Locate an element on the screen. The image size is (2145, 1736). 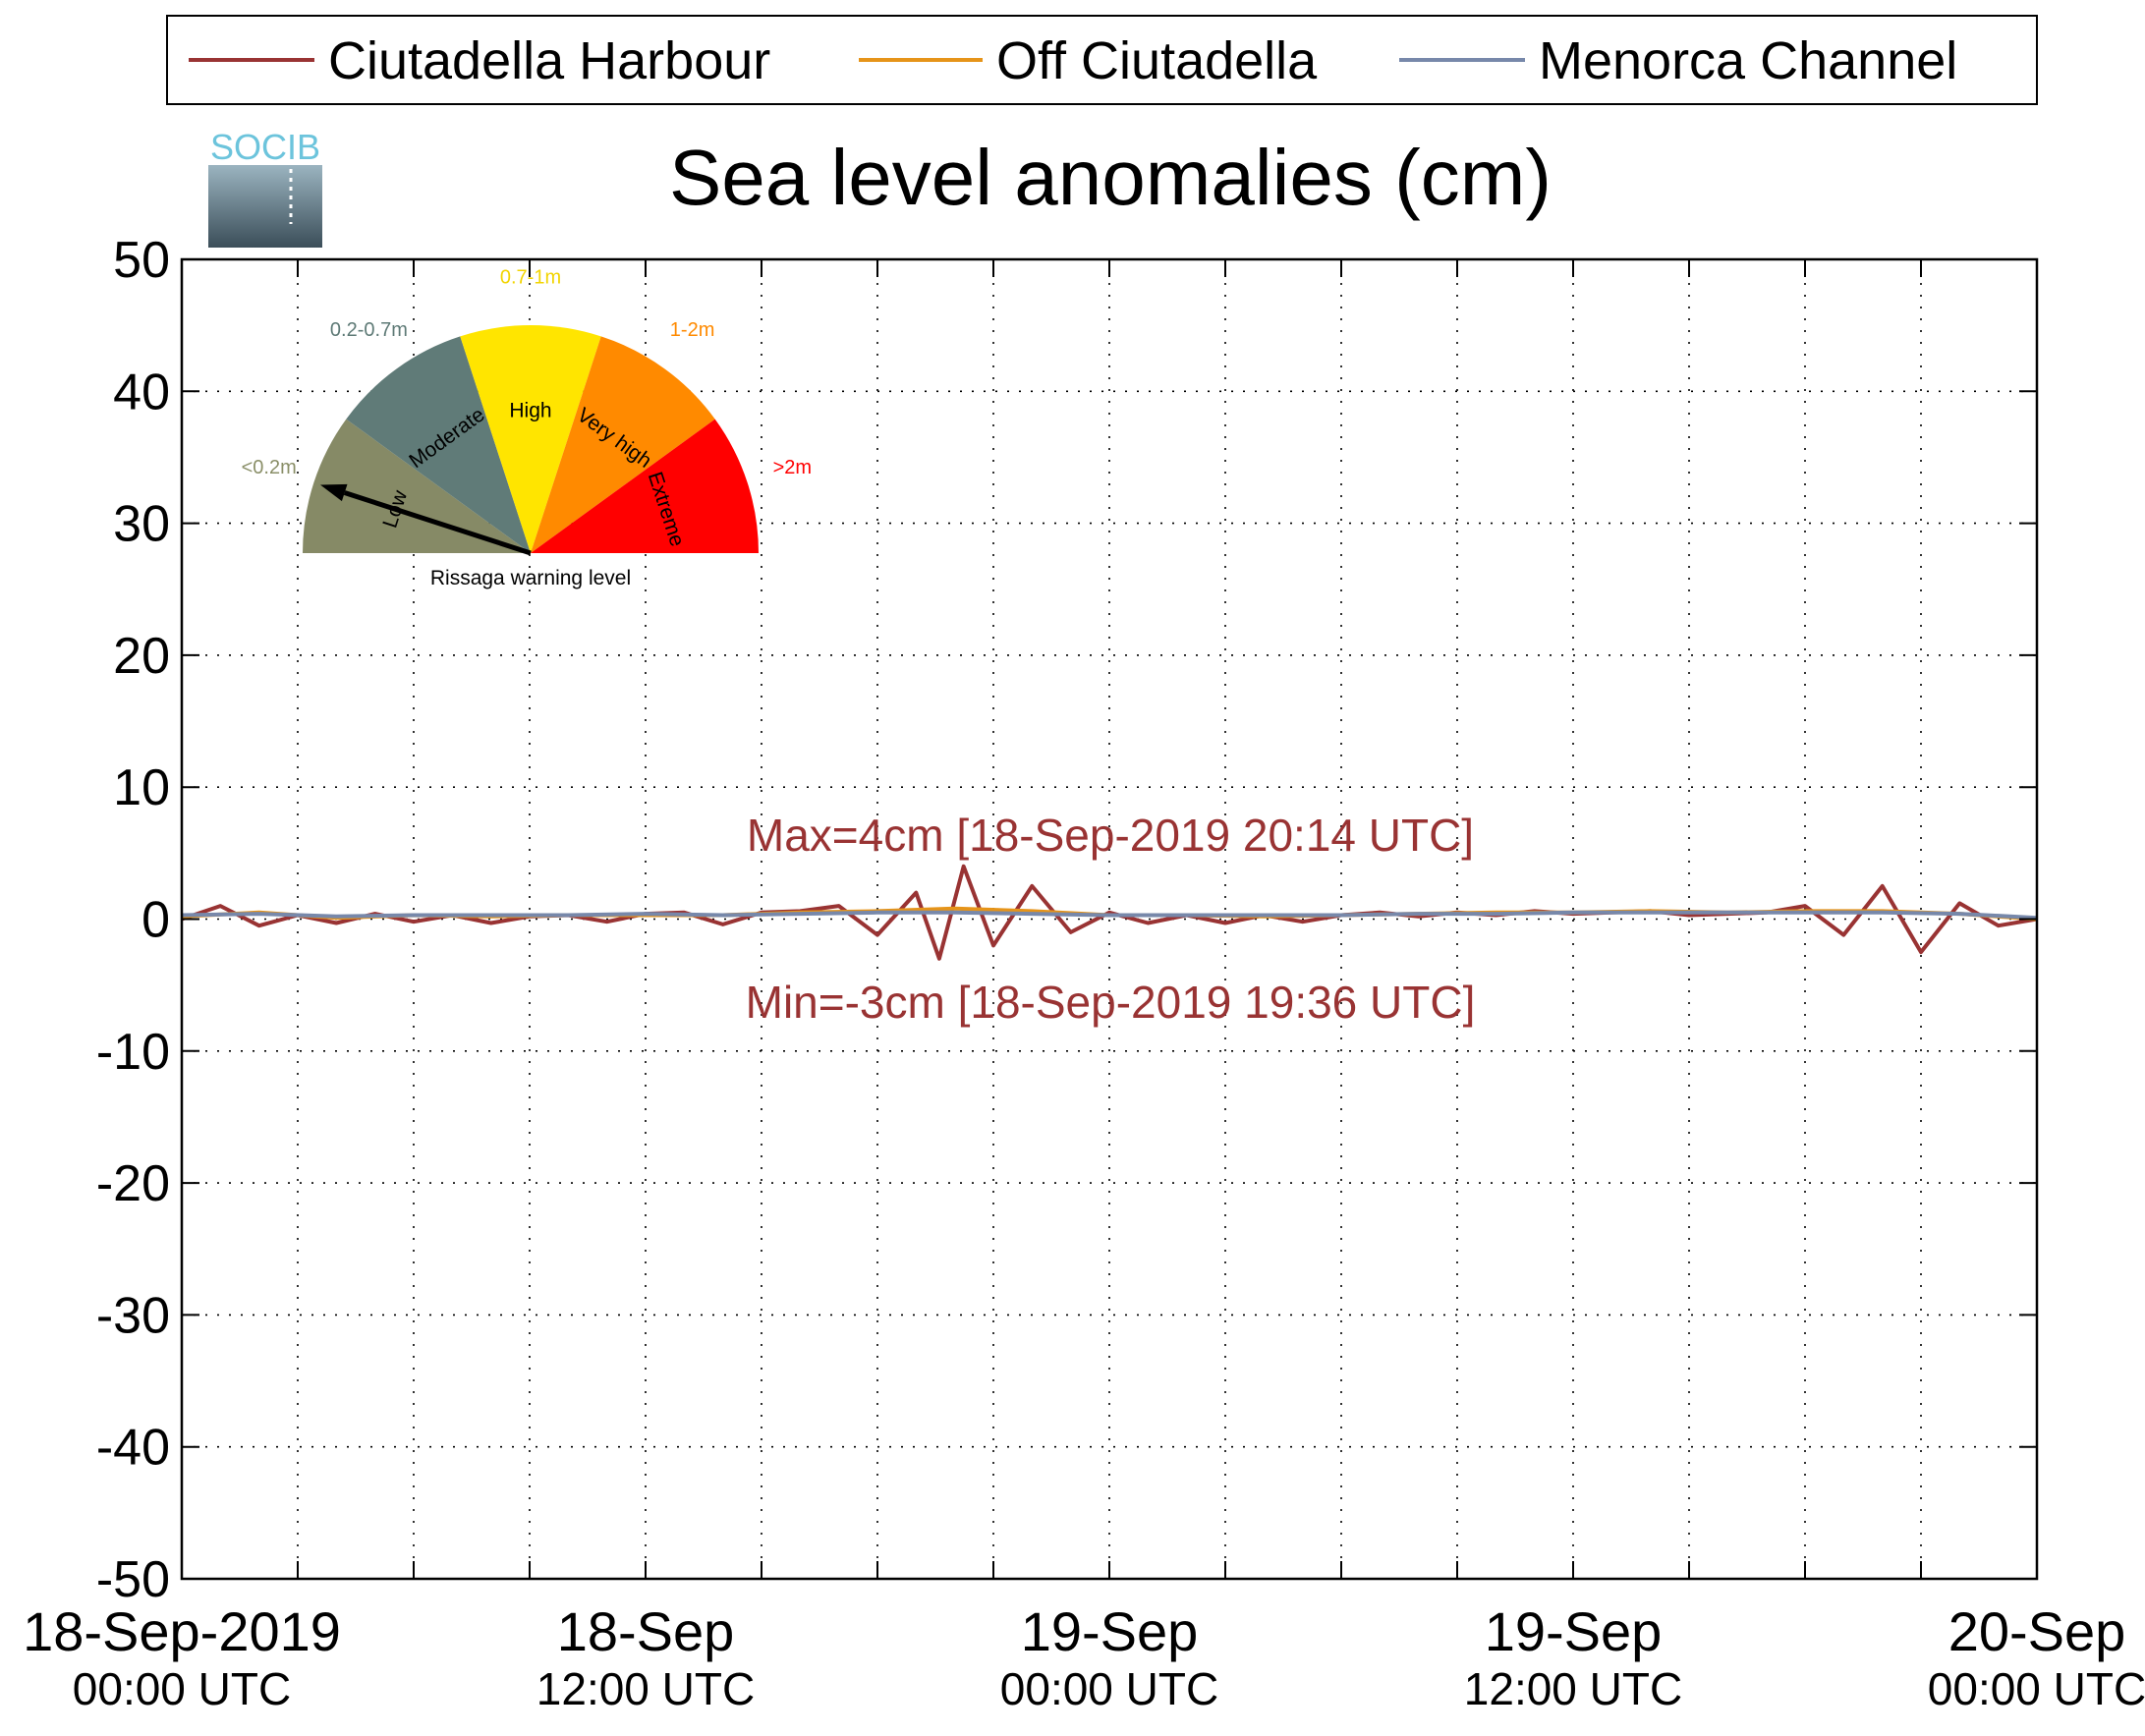
y-tick-label: 40 is located at coordinates (141, 392).